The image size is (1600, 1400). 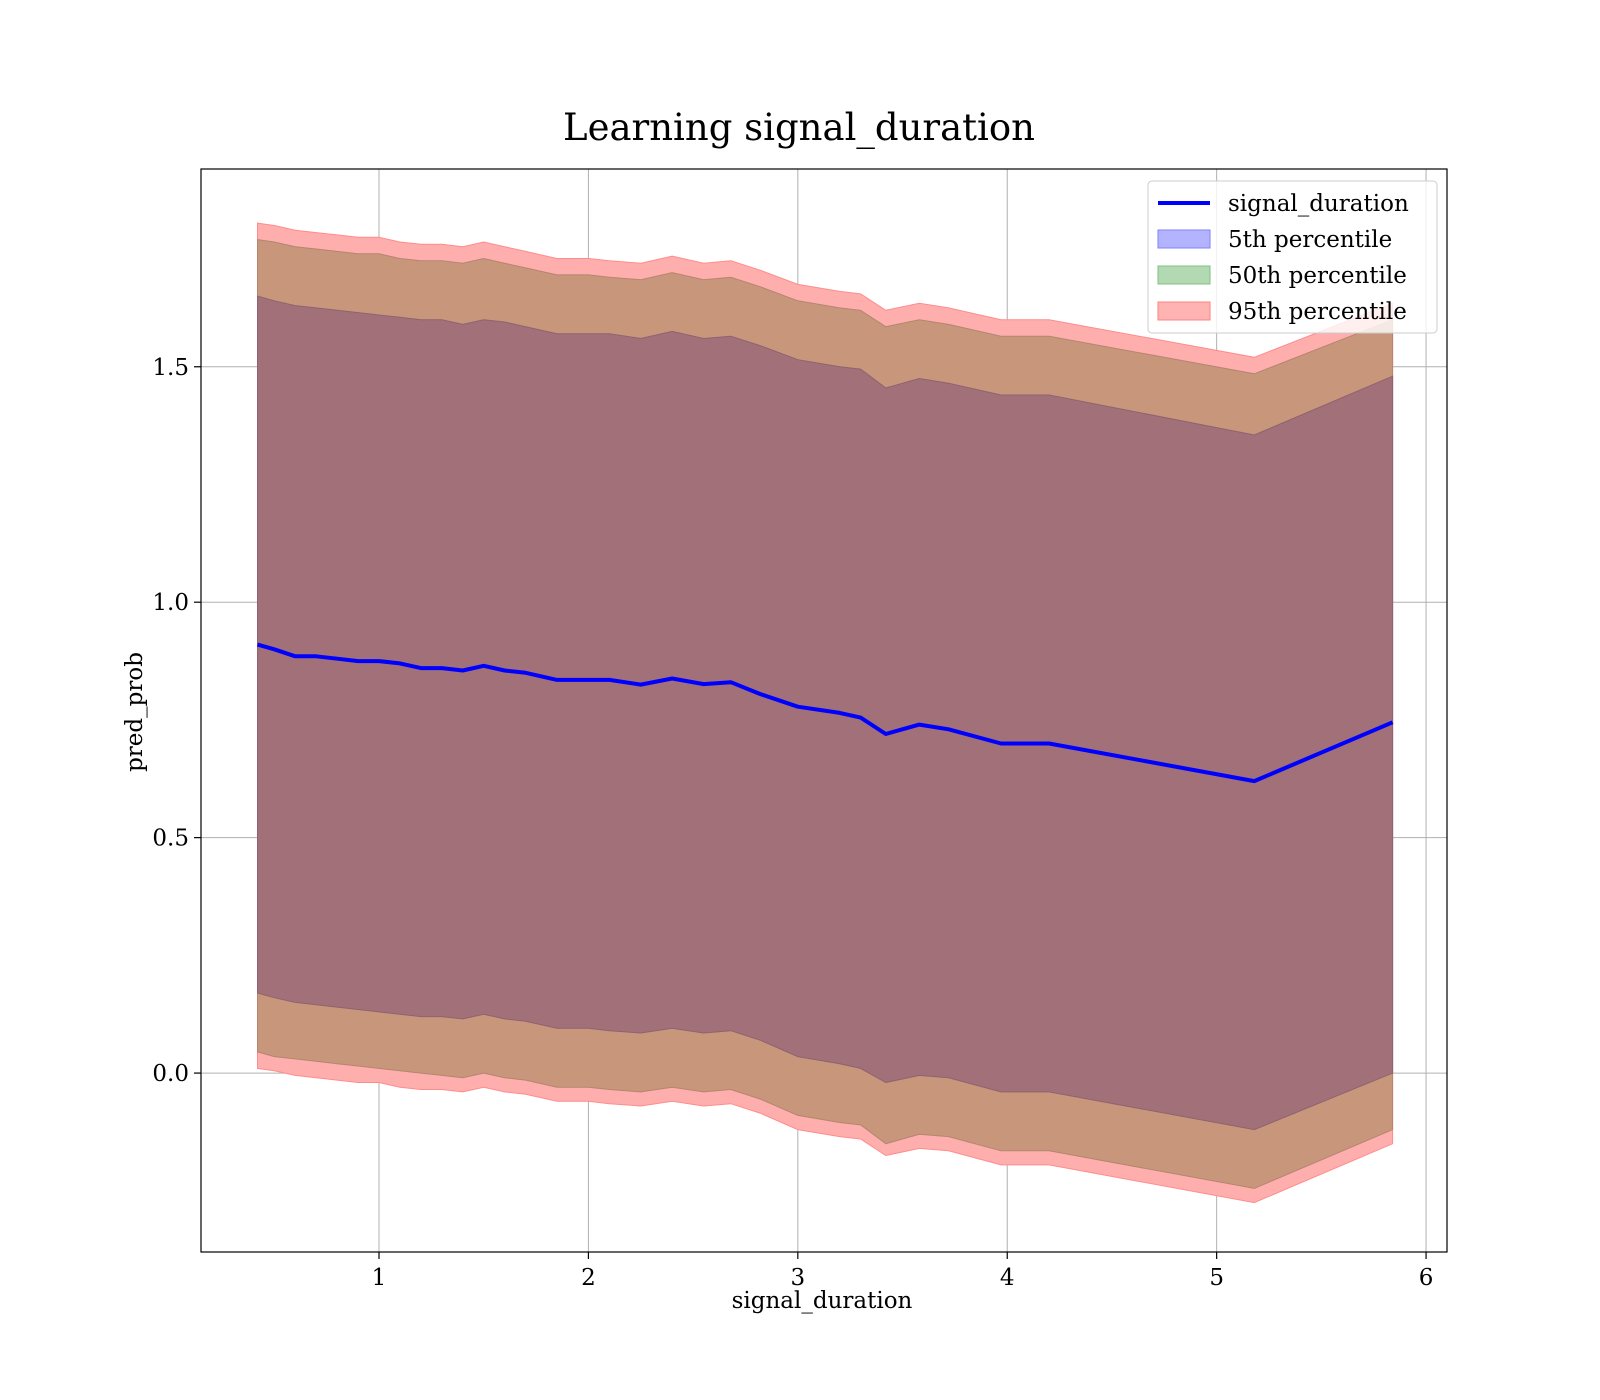 What do you see at coordinates (170, 1074) in the screenshot?
I see `y-tick-label: 0.0` at bounding box center [170, 1074].